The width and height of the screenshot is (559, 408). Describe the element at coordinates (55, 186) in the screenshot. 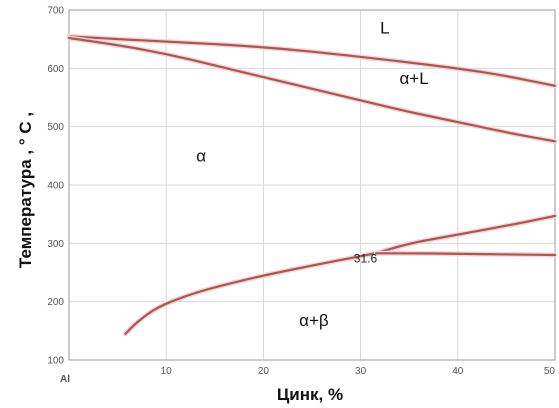

I see `y-tick-label: 400` at that location.